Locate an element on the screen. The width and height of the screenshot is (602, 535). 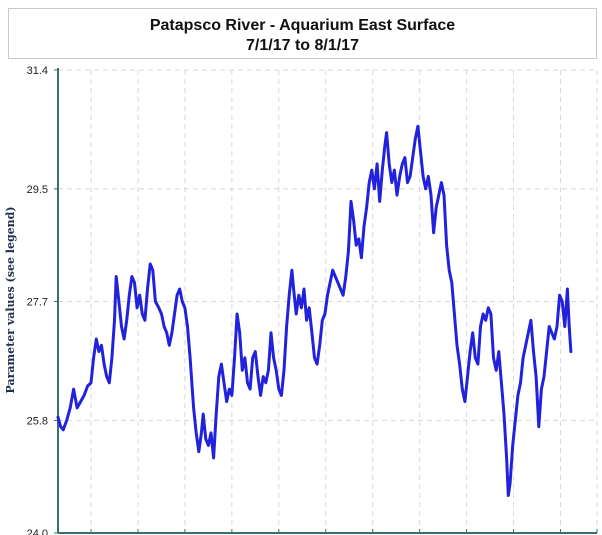
chart-title: Patapsco River - Aquarium East Surface is located at coordinates (302, 25).